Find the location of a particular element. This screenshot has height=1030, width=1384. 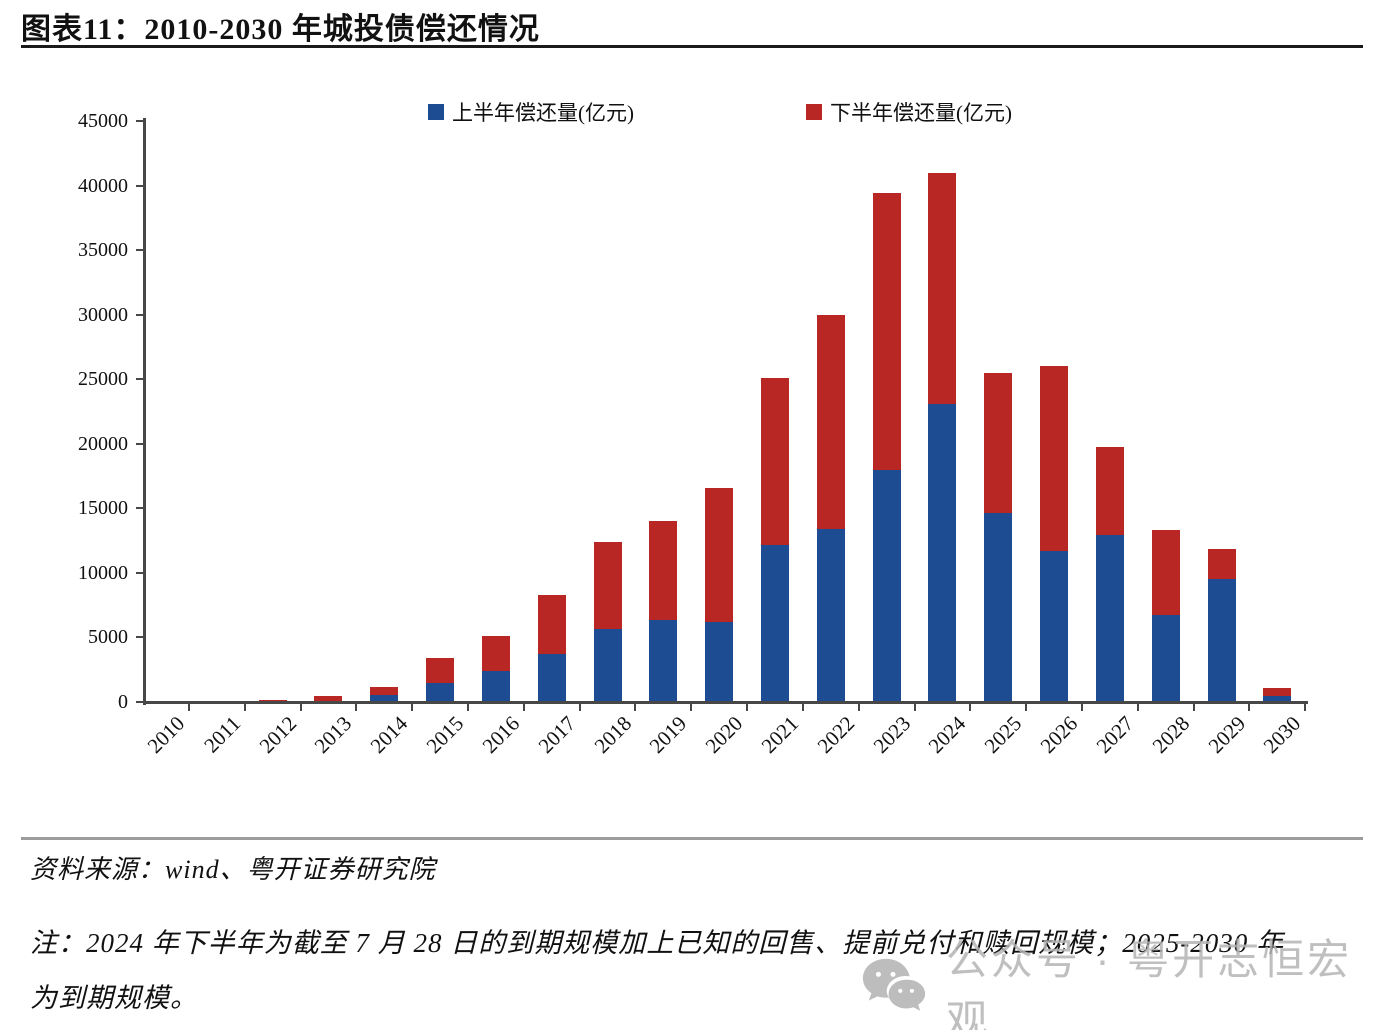

bar-first-half-2020 is located at coordinates (719, 661).